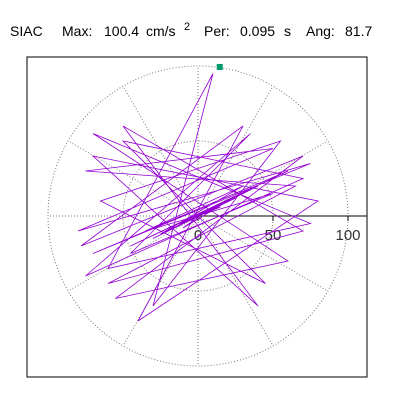 This screenshot has height=405, width=400. I want to click on angle-value: 81.7, so click(358, 31).